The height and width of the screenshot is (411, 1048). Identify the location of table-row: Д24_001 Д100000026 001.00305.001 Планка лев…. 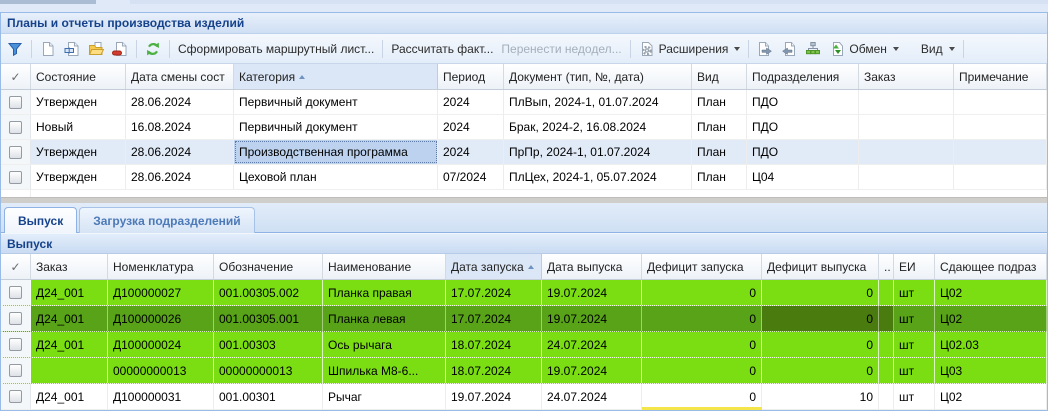
(524, 319).